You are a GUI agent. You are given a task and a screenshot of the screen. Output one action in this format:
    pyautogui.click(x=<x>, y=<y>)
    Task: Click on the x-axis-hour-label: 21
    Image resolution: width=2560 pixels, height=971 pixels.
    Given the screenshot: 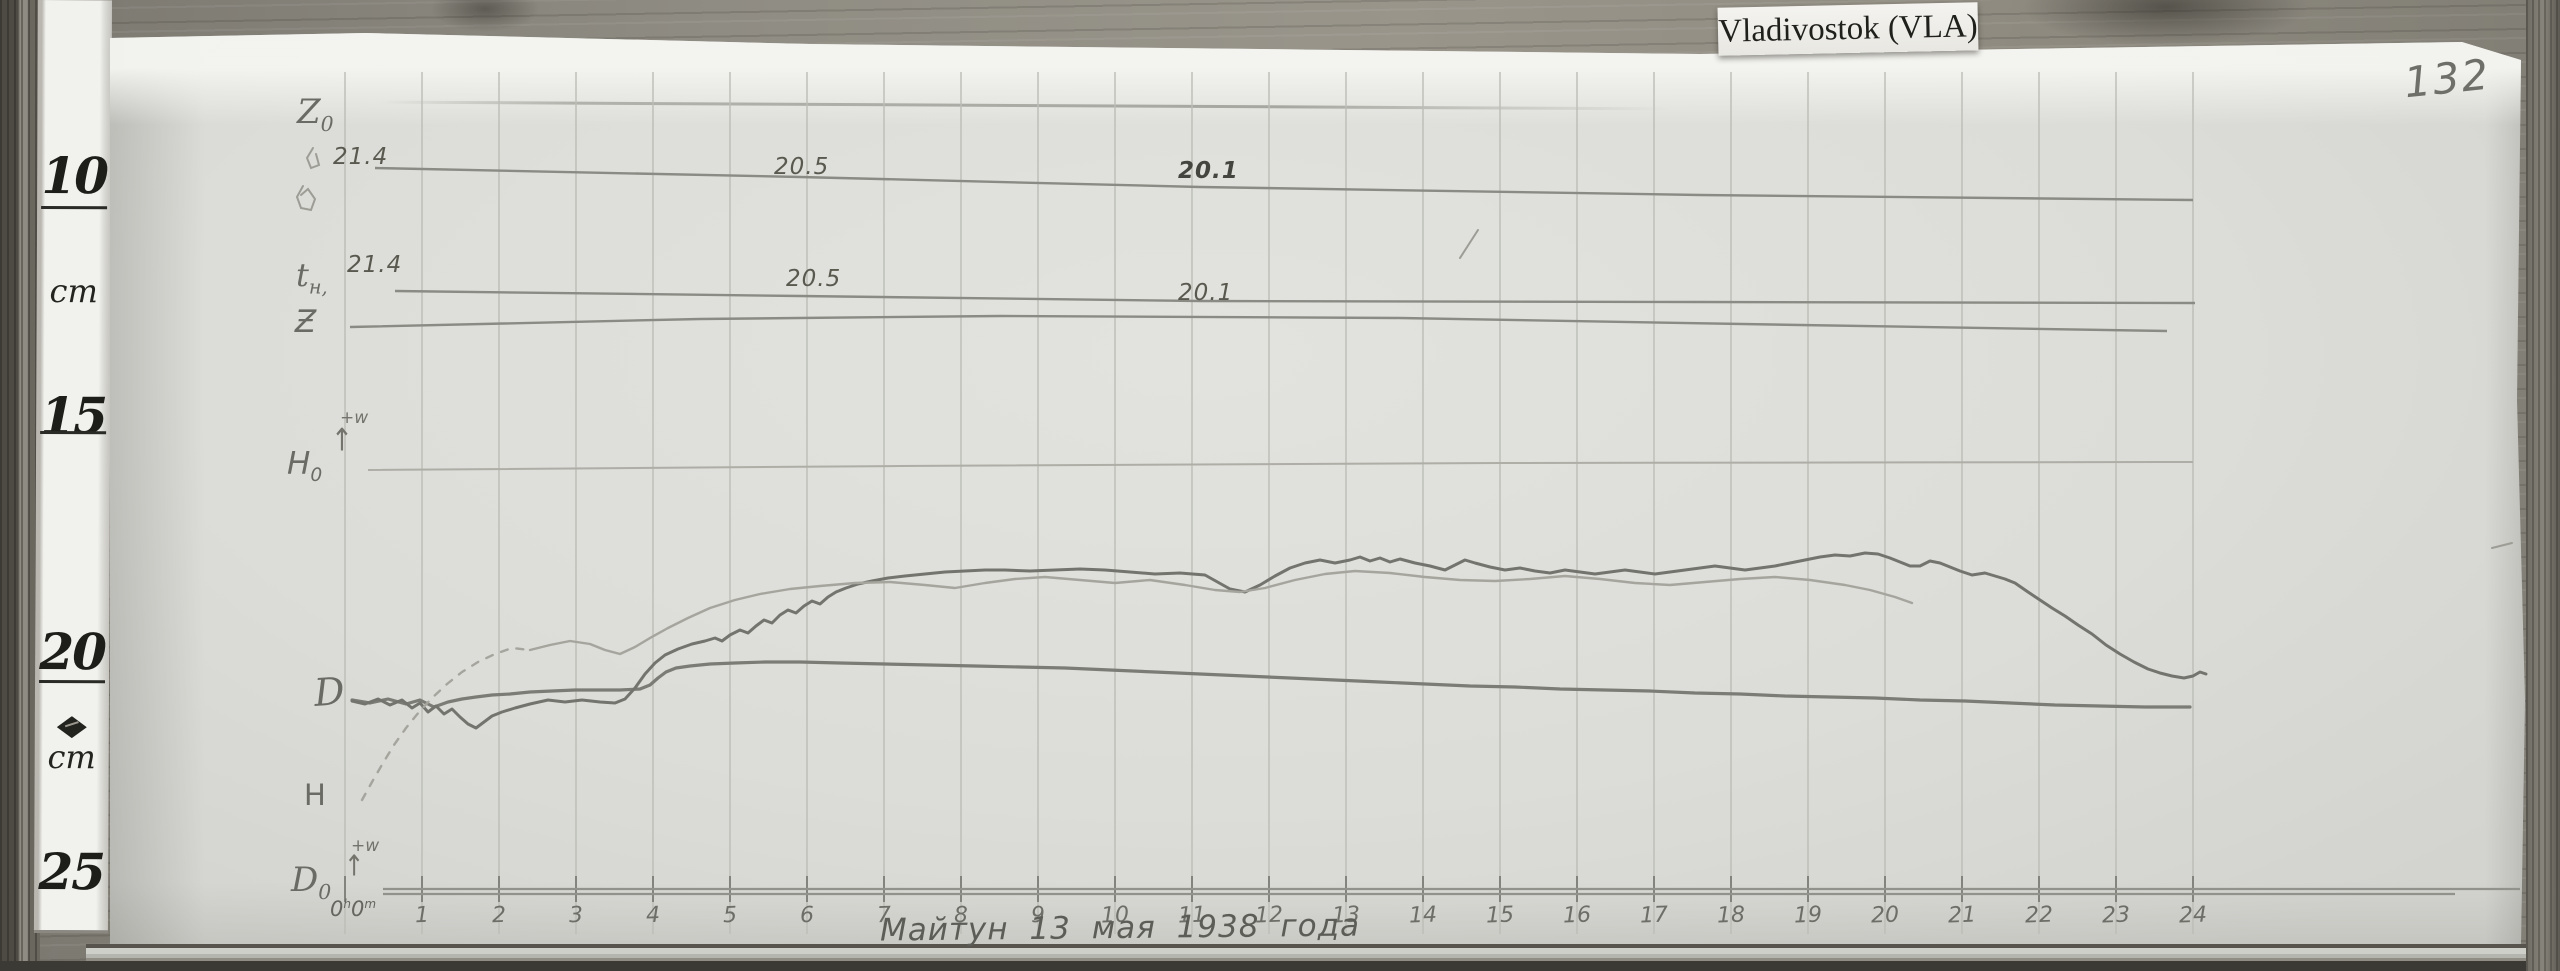 What is the action you would take?
    pyautogui.click(x=1962, y=915)
    